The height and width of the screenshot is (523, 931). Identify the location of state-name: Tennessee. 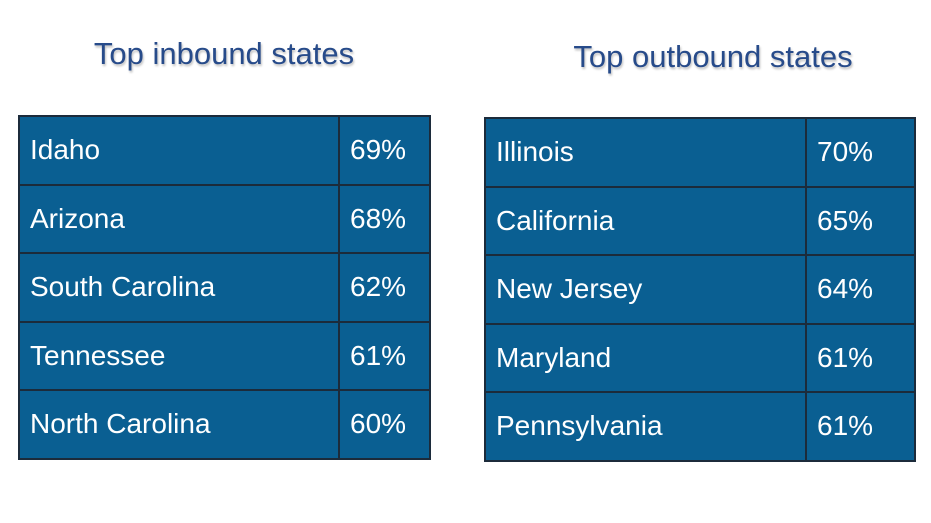
(179, 355).